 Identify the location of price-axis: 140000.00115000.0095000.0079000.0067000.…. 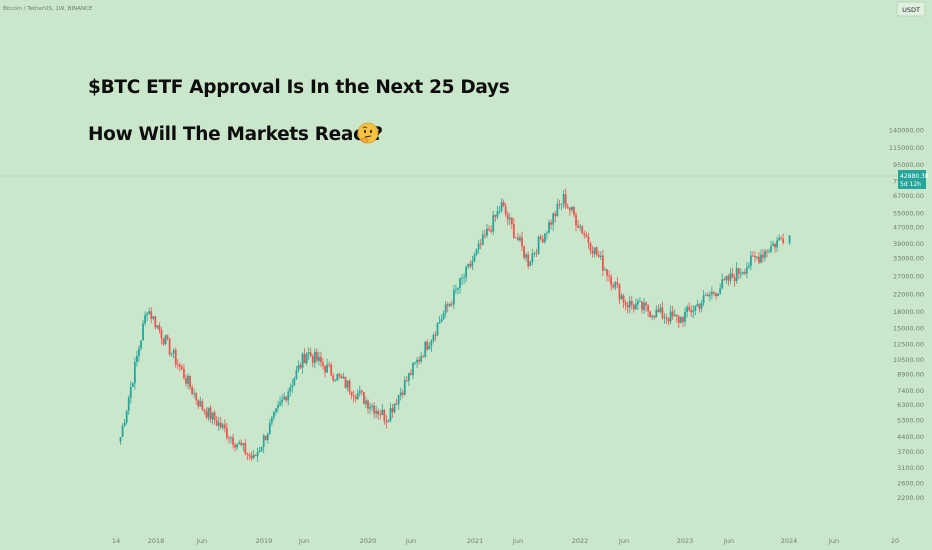
(906, 315).